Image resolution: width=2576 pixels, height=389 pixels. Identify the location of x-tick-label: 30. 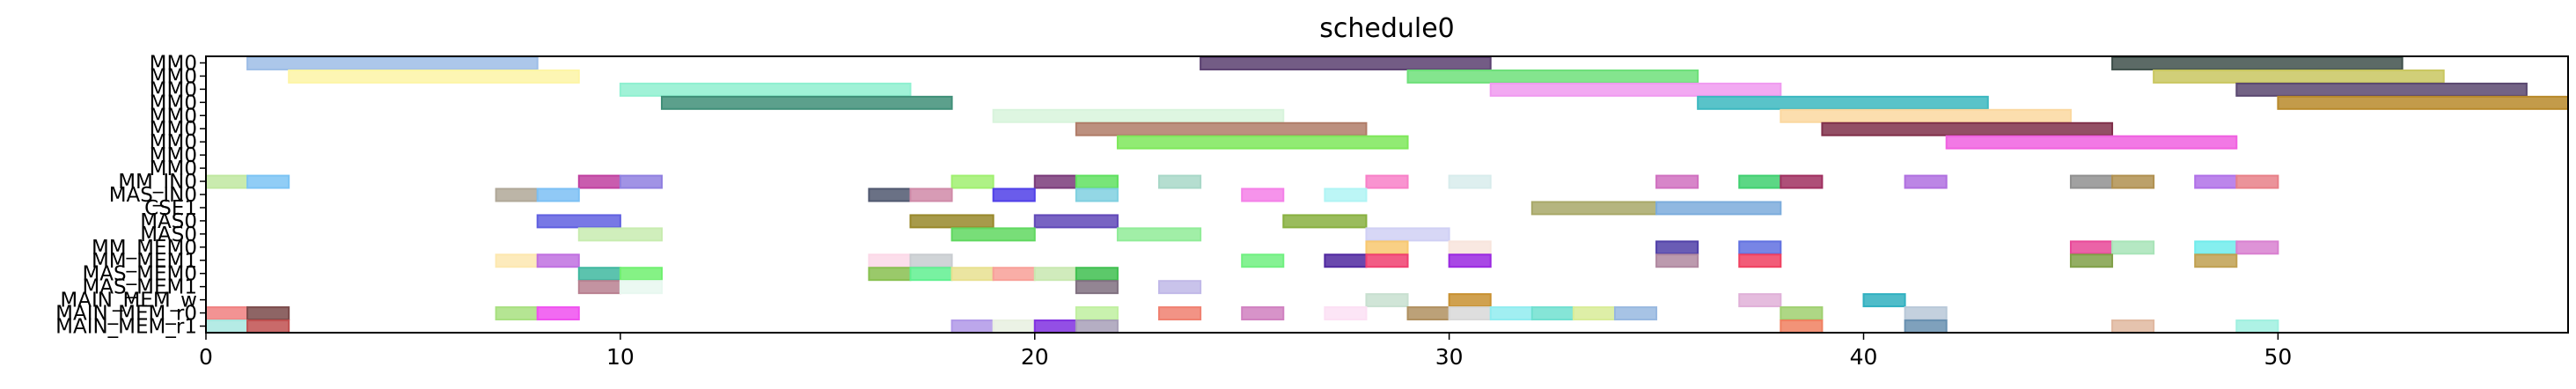
(1449, 357).